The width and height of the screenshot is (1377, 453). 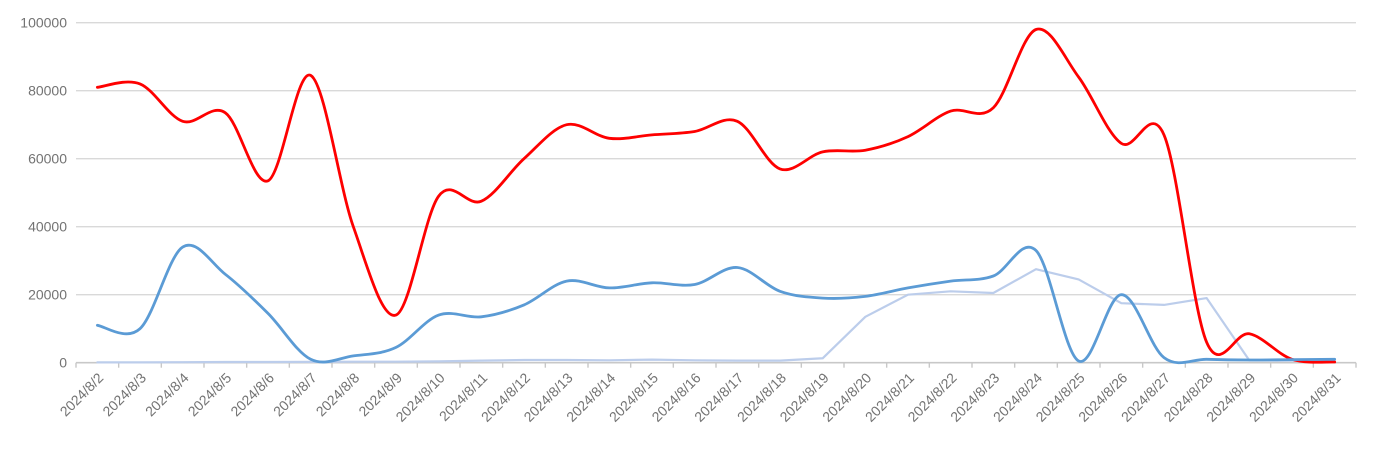 What do you see at coordinates (82, 394) in the screenshot?
I see `x-tick-label: 2024/8/2` at bounding box center [82, 394].